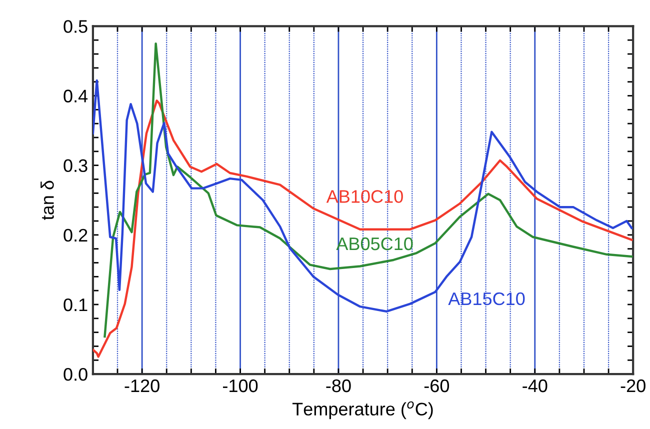 This screenshot has width=650, height=429. I want to click on y-tick-label: 0.1, so click(76, 305).